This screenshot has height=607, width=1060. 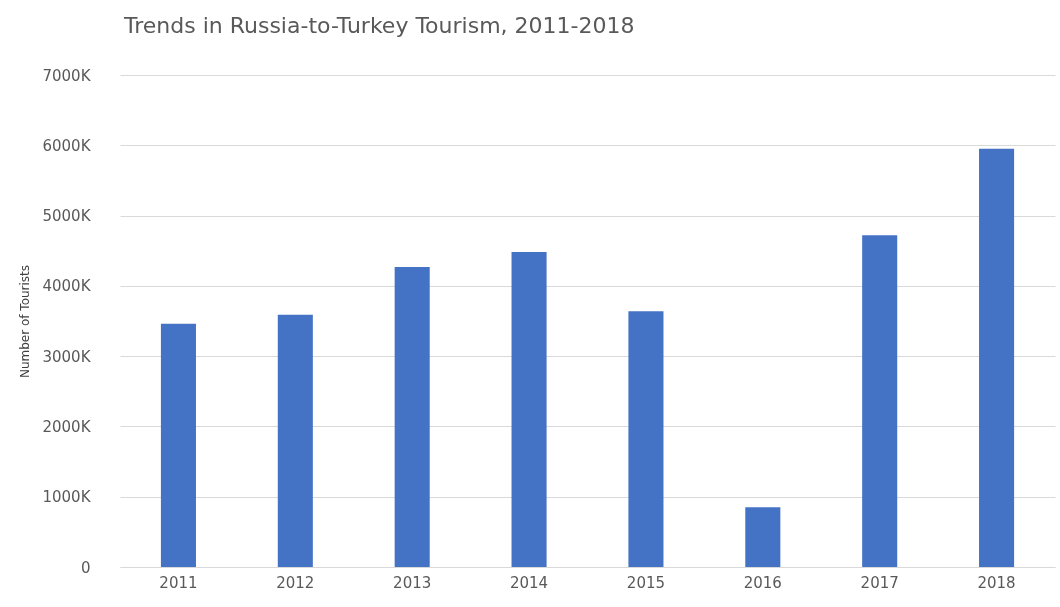 I want to click on x-tick-label: 2011, so click(x=178, y=582).